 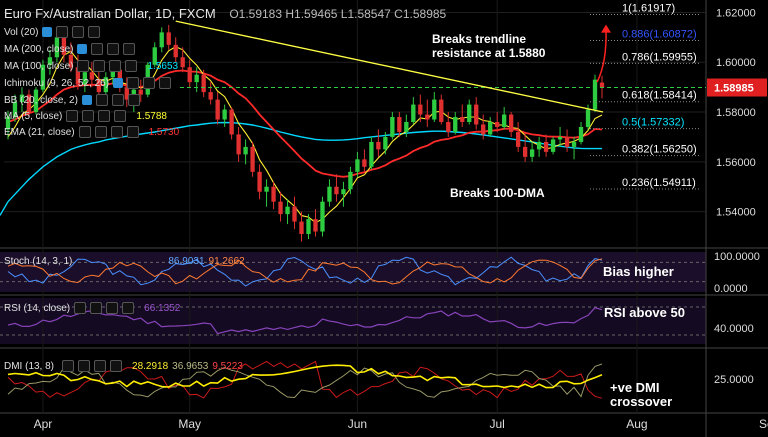 I want to click on stoch-label: Stoch (14, 3, 1) 86.9031 91.2662, so click(x=124, y=261).